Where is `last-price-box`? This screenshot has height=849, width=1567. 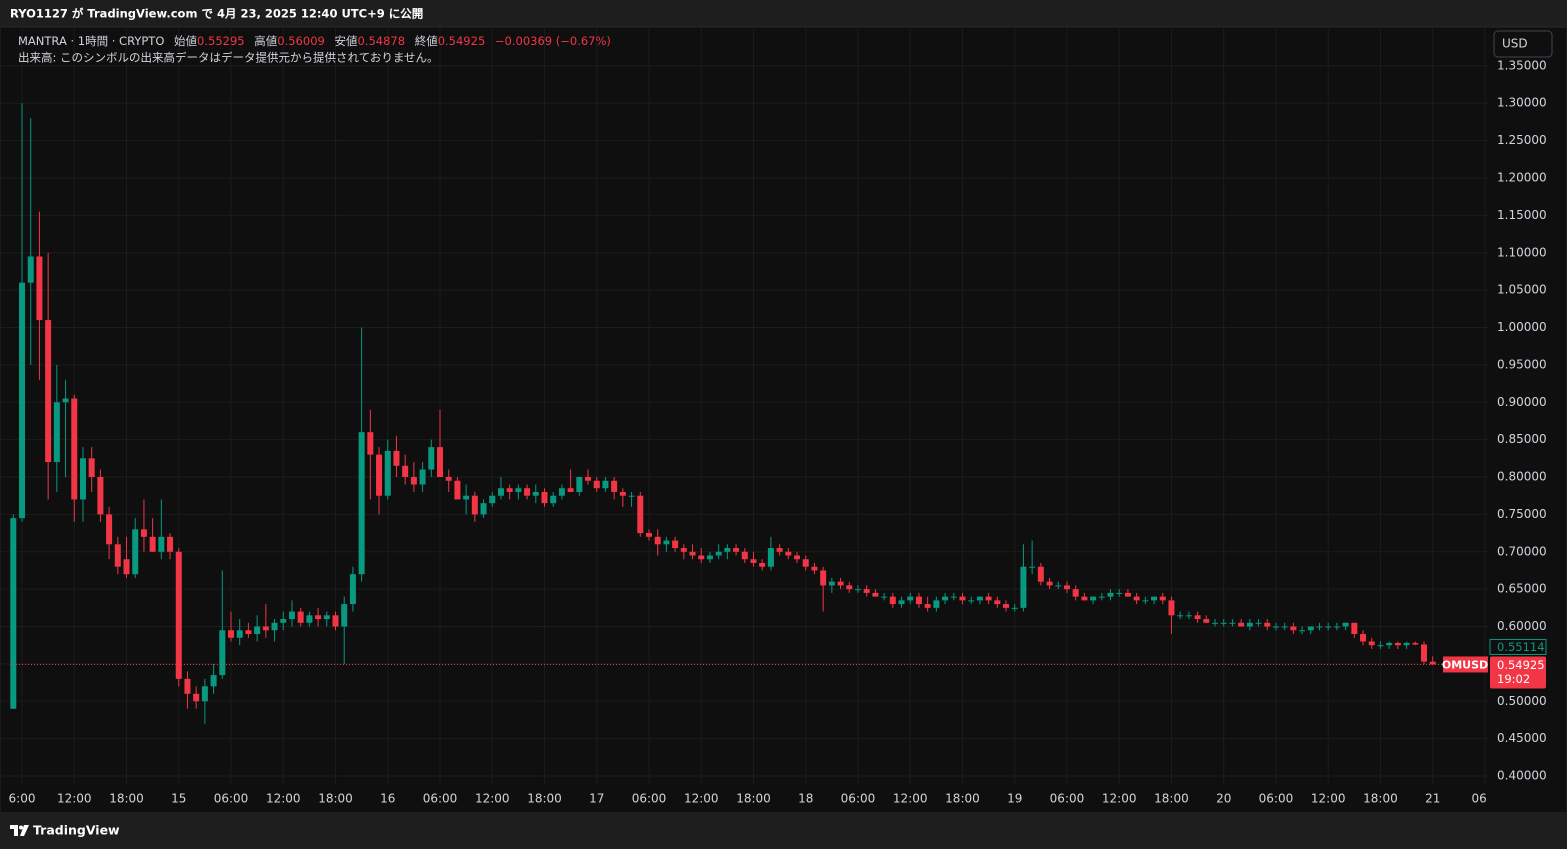 last-price-box is located at coordinates (1518, 672).